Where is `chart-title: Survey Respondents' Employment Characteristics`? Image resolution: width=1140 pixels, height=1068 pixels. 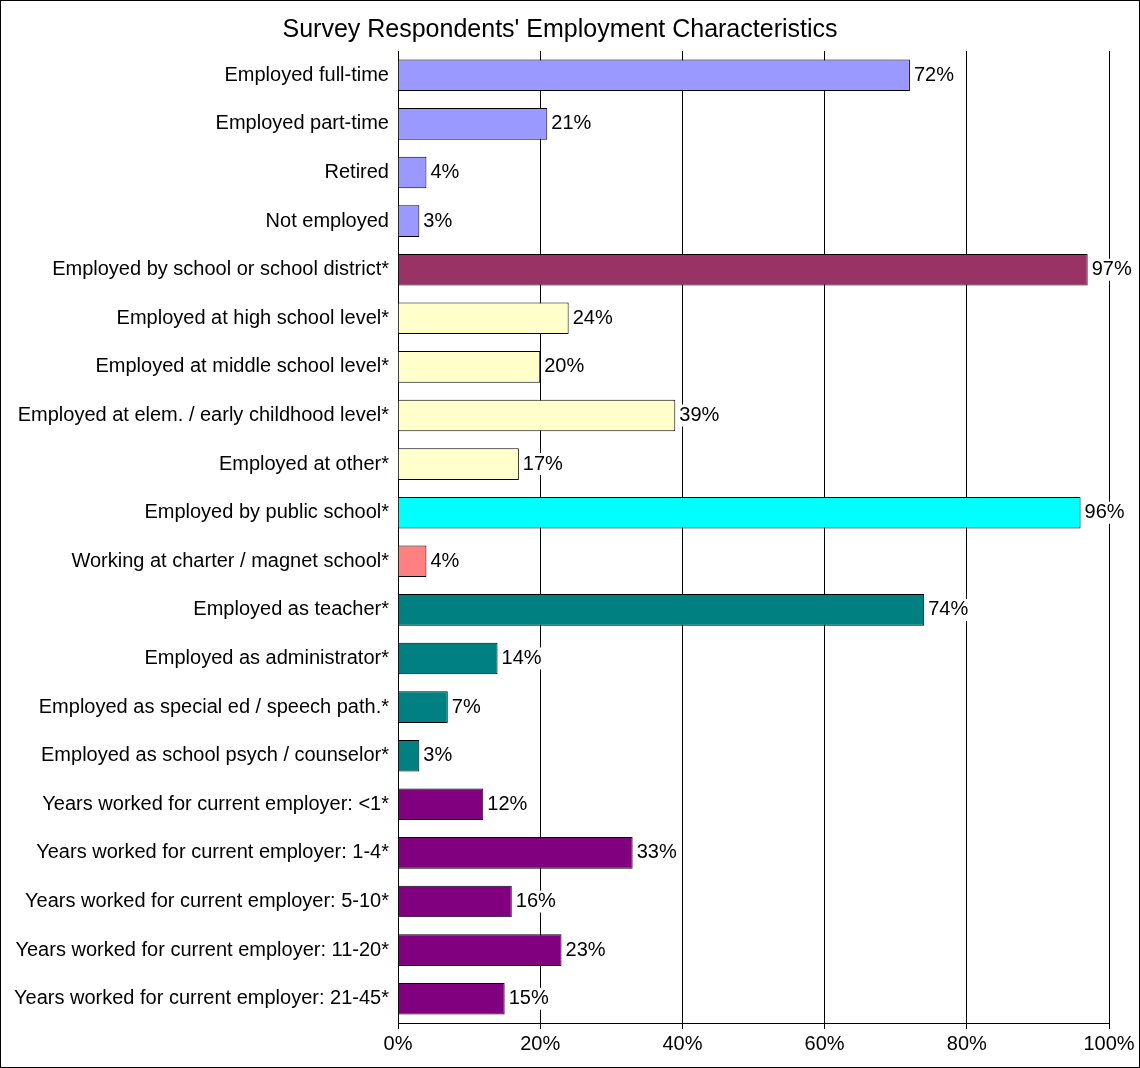
chart-title: Survey Respondents' Employment Characteristics is located at coordinates (560, 27).